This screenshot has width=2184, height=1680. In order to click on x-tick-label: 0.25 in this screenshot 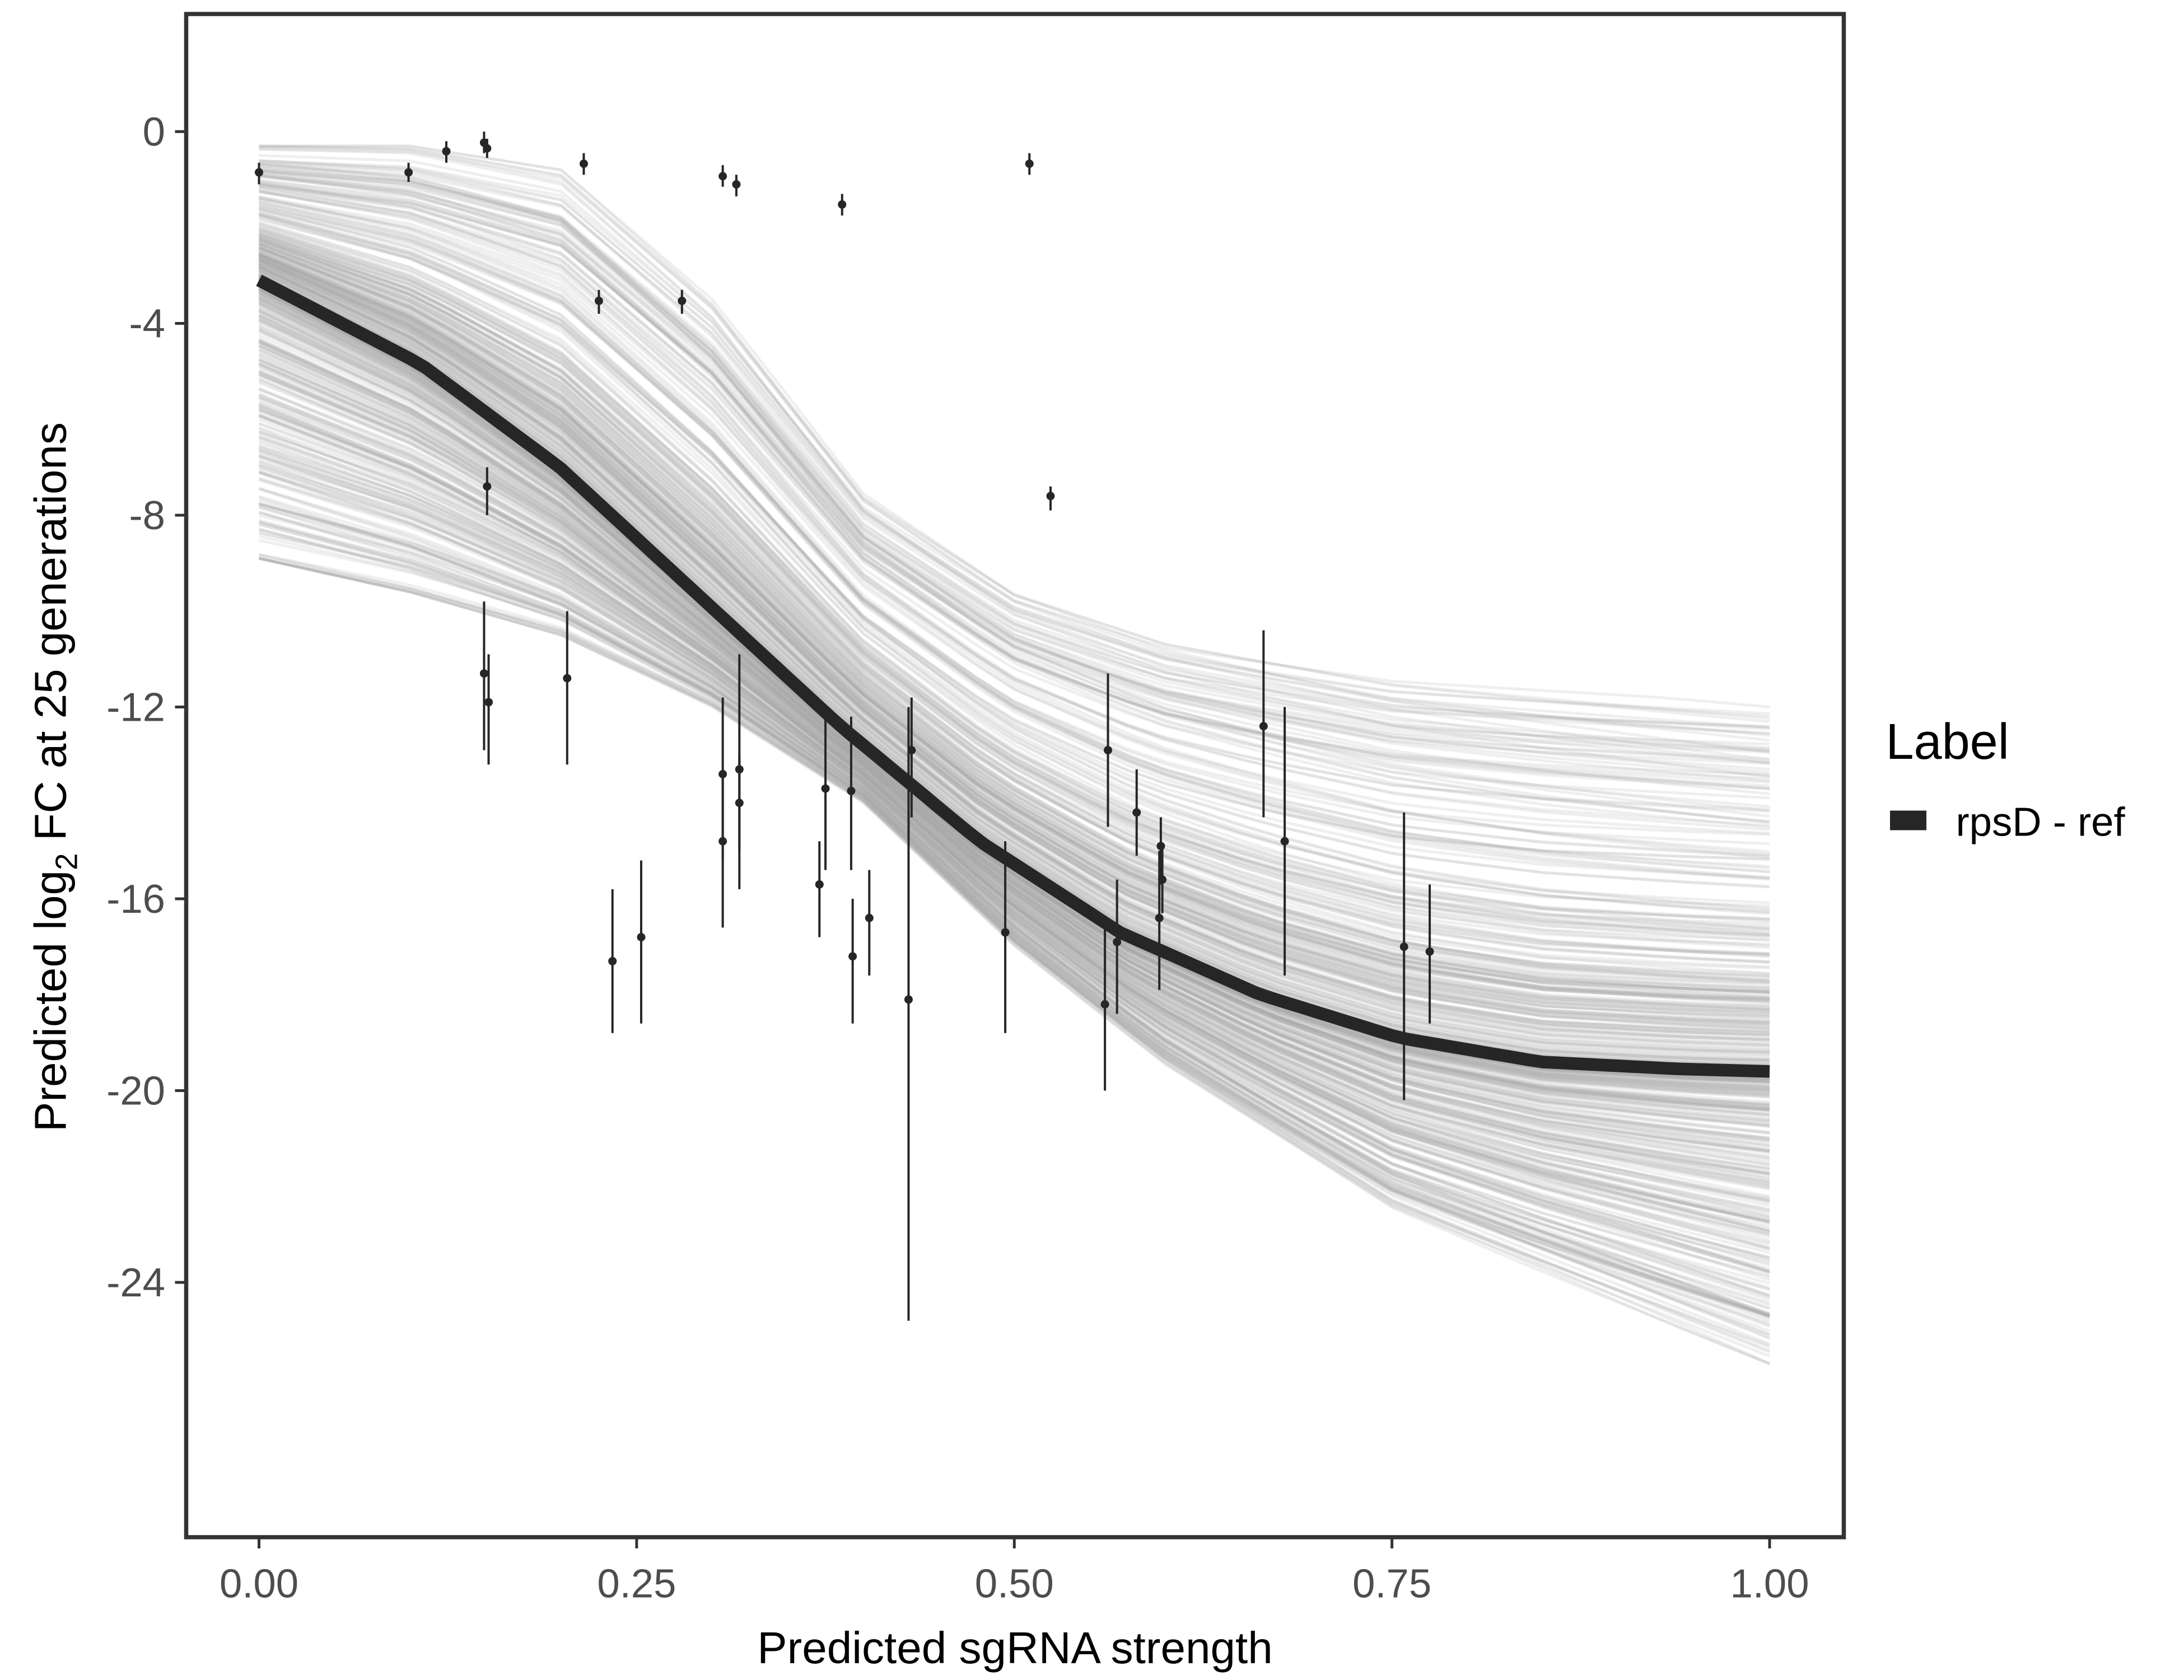, I will do `click(637, 1584)`.